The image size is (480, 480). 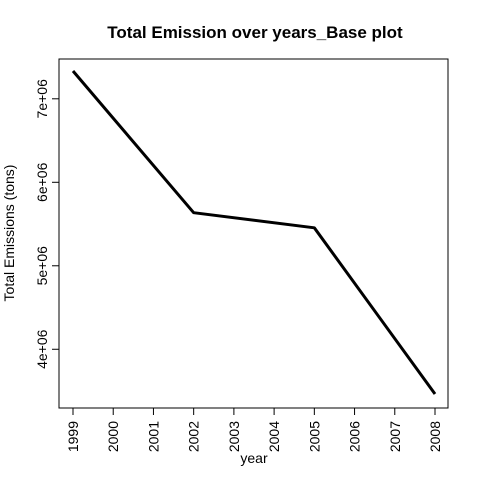 I want to click on x-tick-label: 2008, so click(x=435, y=436).